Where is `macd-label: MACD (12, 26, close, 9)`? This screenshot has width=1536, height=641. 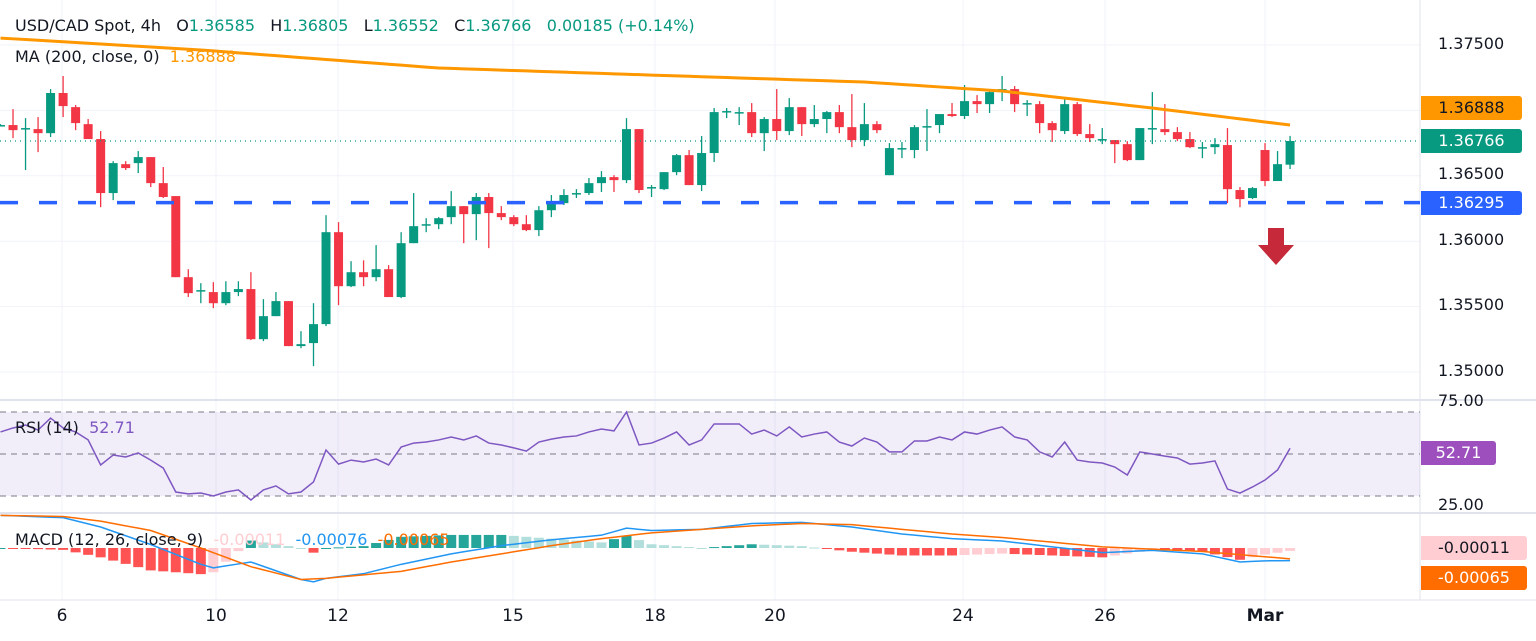
macd-label: MACD (12, 26, close, 9) is located at coordinates (109, 539).